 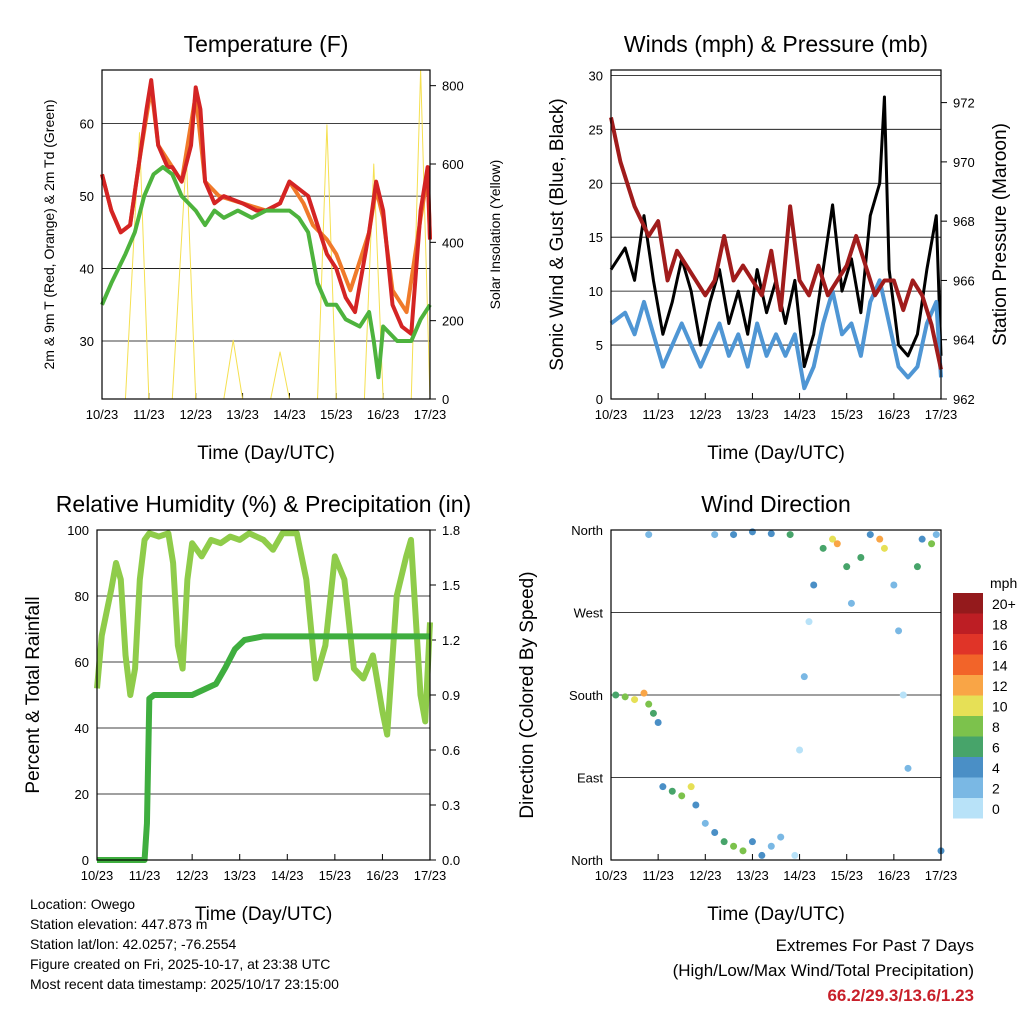 What do you see at coordinates (996, 748) in the screenshot?
I see `colorbar-label: 6` at bounding box center [996, 748].